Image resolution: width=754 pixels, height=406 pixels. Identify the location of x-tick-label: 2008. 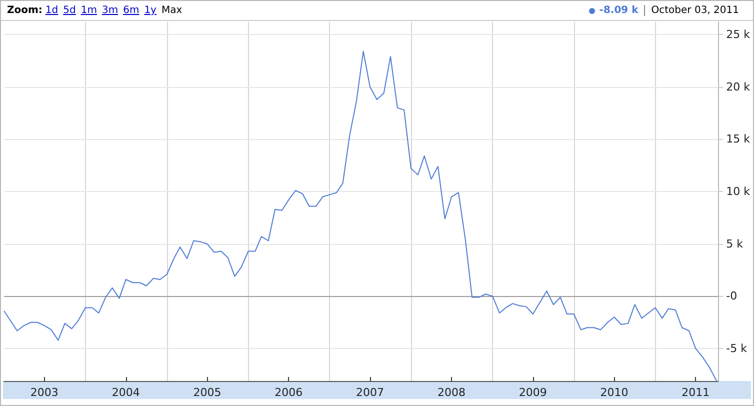
(452, 392).